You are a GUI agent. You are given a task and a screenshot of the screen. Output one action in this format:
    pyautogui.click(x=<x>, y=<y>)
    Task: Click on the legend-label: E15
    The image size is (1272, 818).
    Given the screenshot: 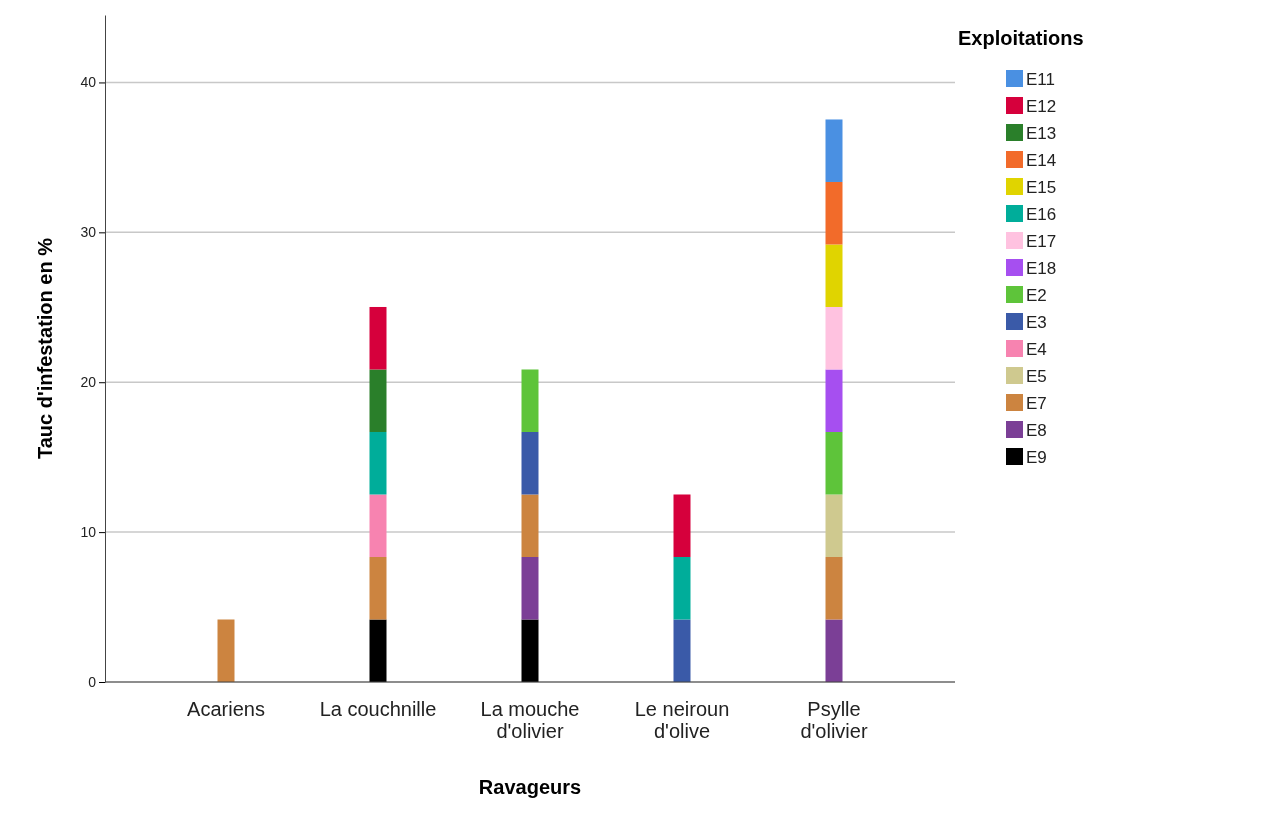 What is the action you would take?
    pyautogui.click(x=1041, y=187)
    